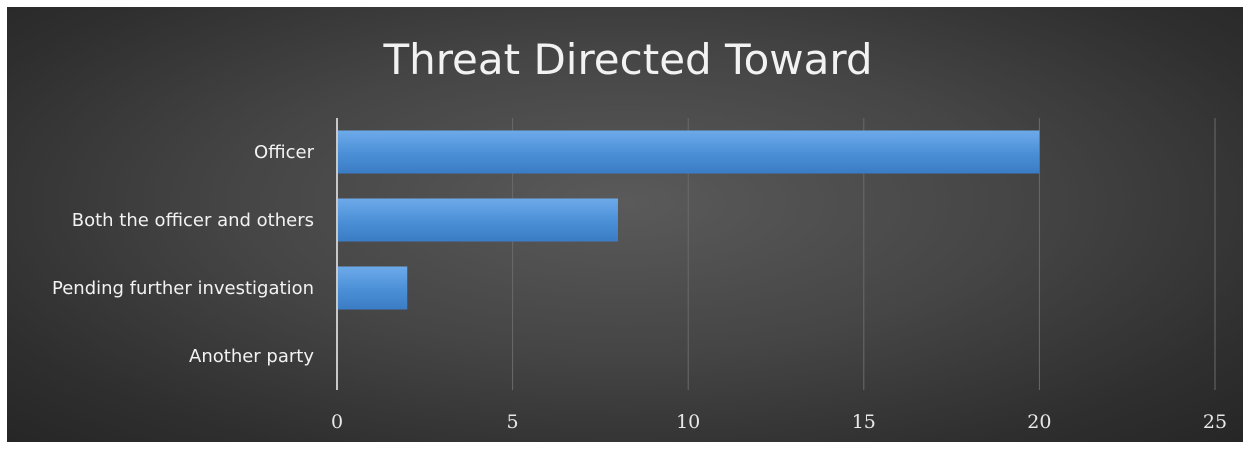 This screenshot has width=1250, height=449. I want to click on x-tick-label: 0, so click(337, 422).